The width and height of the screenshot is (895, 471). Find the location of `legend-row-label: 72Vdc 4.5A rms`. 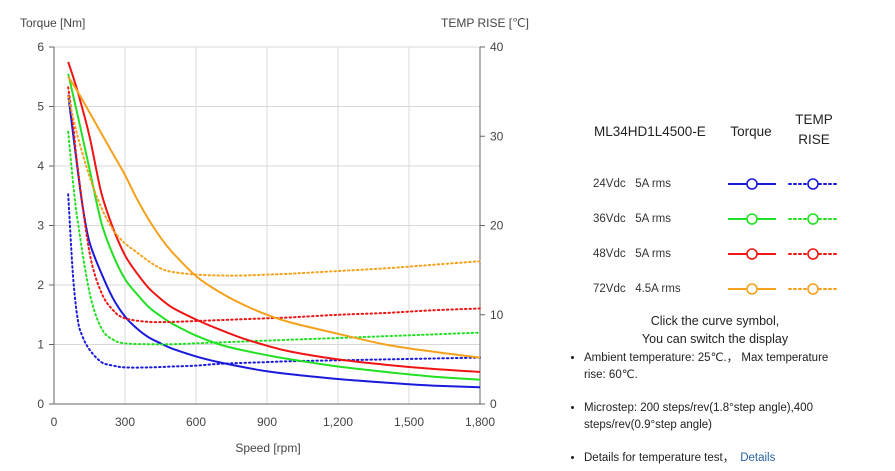

legend-row-label: 72Vdc 4.5A rms is located at coordinates (637, 288).